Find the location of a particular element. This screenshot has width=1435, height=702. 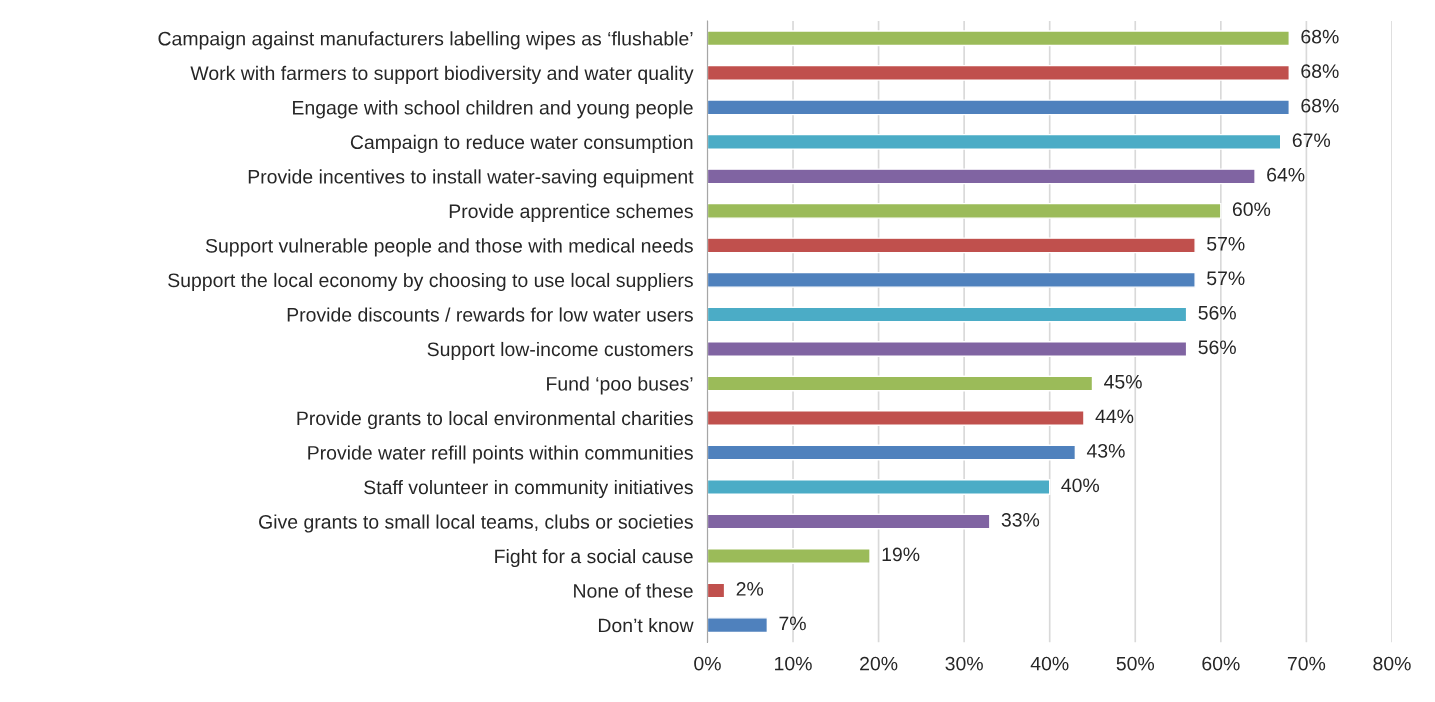

data-label: 44% is located at coordinates (1114, 416).